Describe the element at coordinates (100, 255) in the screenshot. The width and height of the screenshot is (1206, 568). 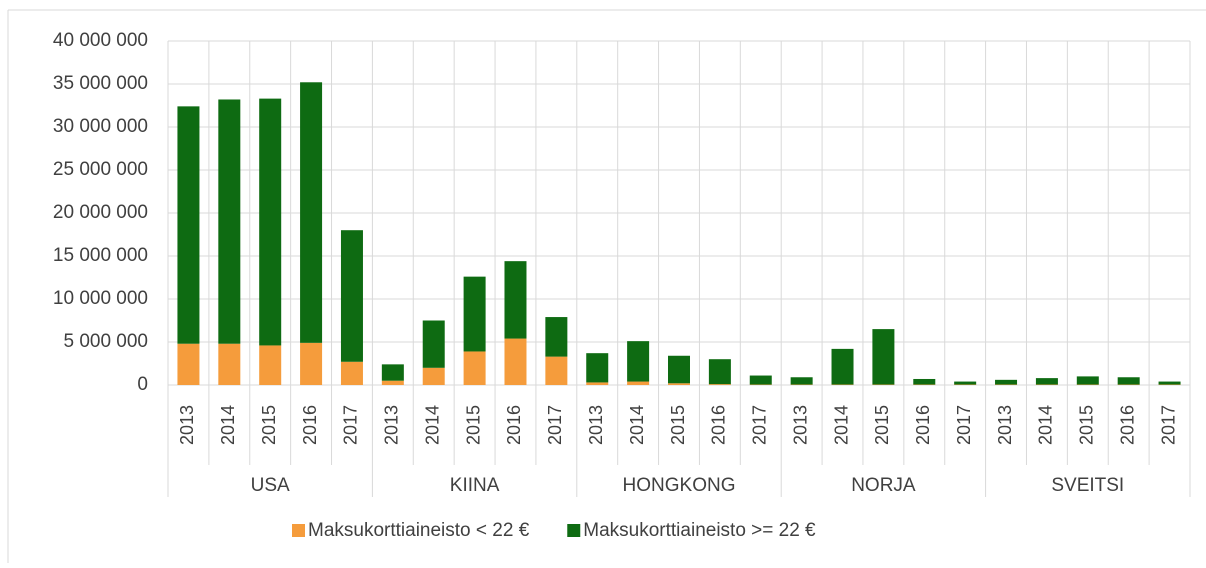
I see `y-tick-label: 15 000 000` at that location.